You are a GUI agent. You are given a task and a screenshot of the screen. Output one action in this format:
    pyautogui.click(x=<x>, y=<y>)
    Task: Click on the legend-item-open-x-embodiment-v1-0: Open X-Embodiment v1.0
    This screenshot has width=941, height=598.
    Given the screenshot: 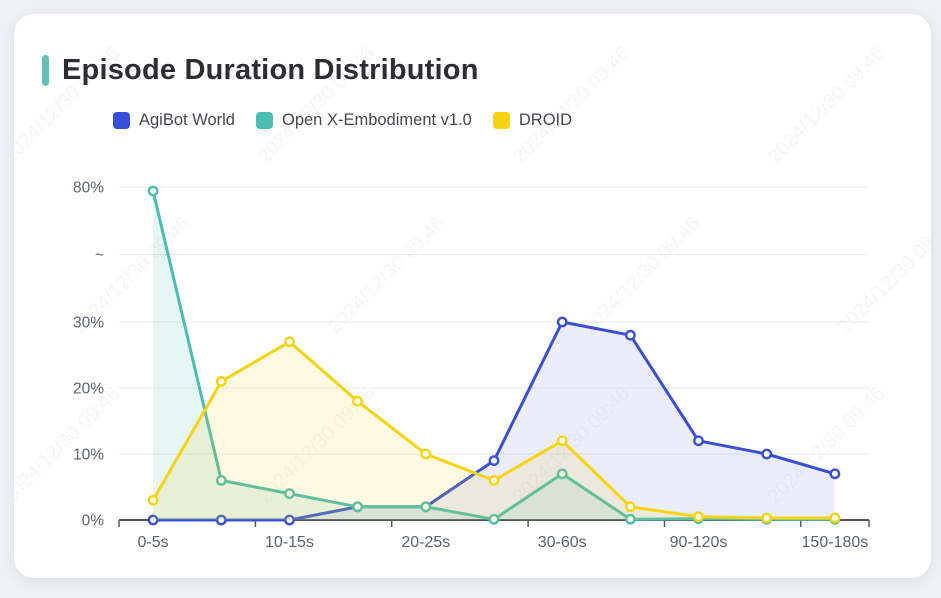 What is the action you would take?
    pyautogui.click(x=364, y=120)
    